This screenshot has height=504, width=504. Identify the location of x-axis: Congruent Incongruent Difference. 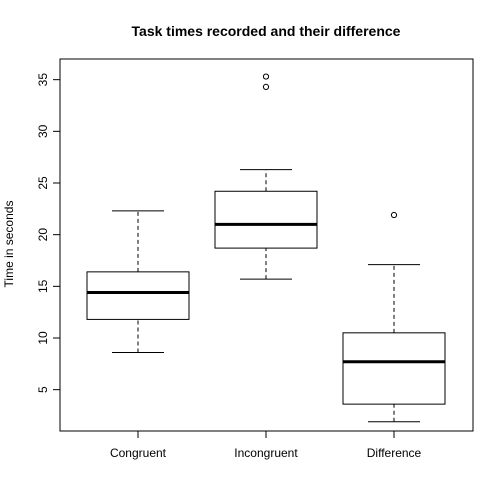
(266, 445).